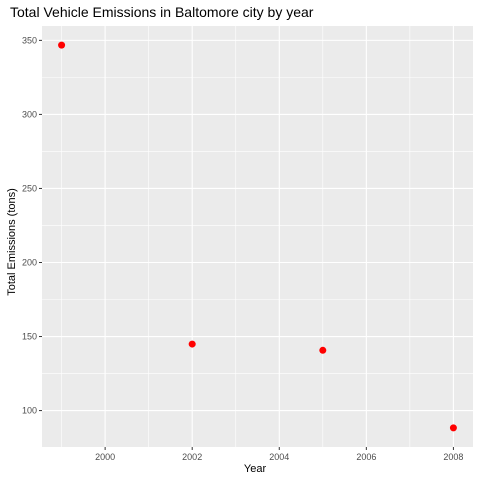  I want to click on y-tick-label: 350, so click(29, 40).